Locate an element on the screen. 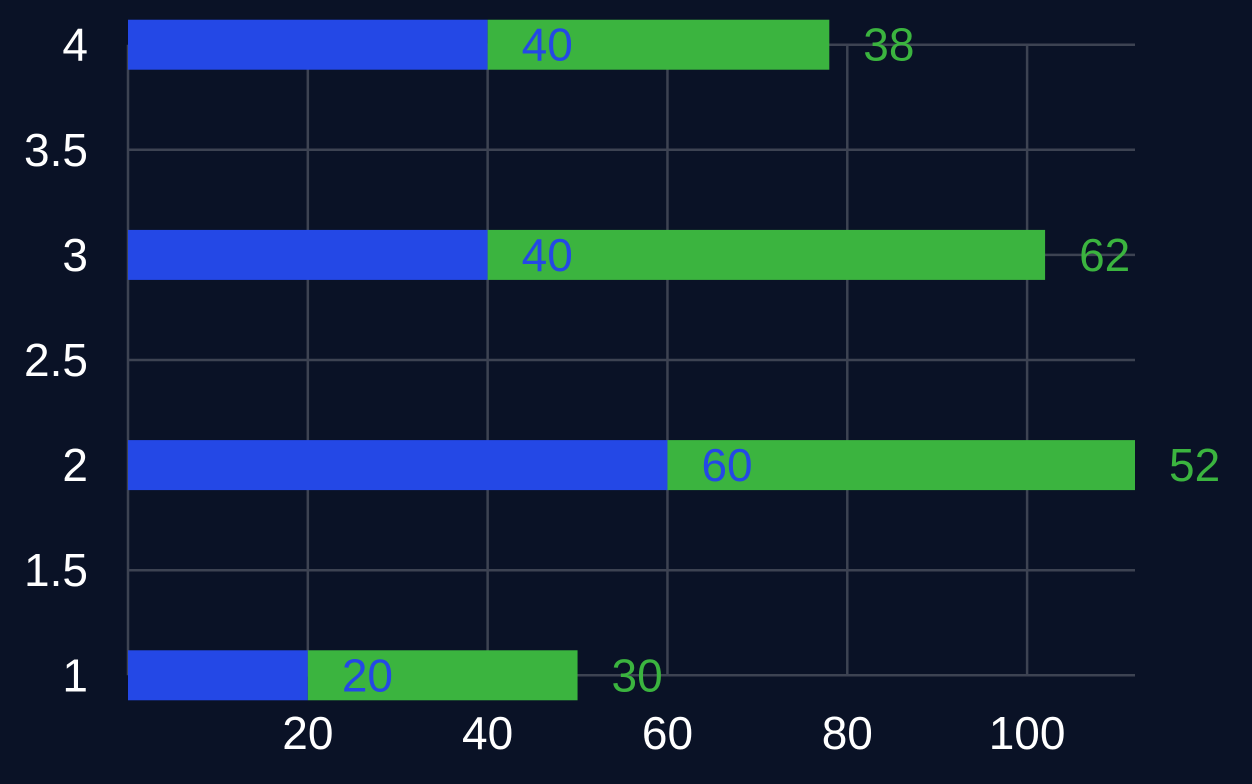 The width and height of the screenshot is (1252, 784). y-tick-label: 3 is located at coordinates (75, 255).